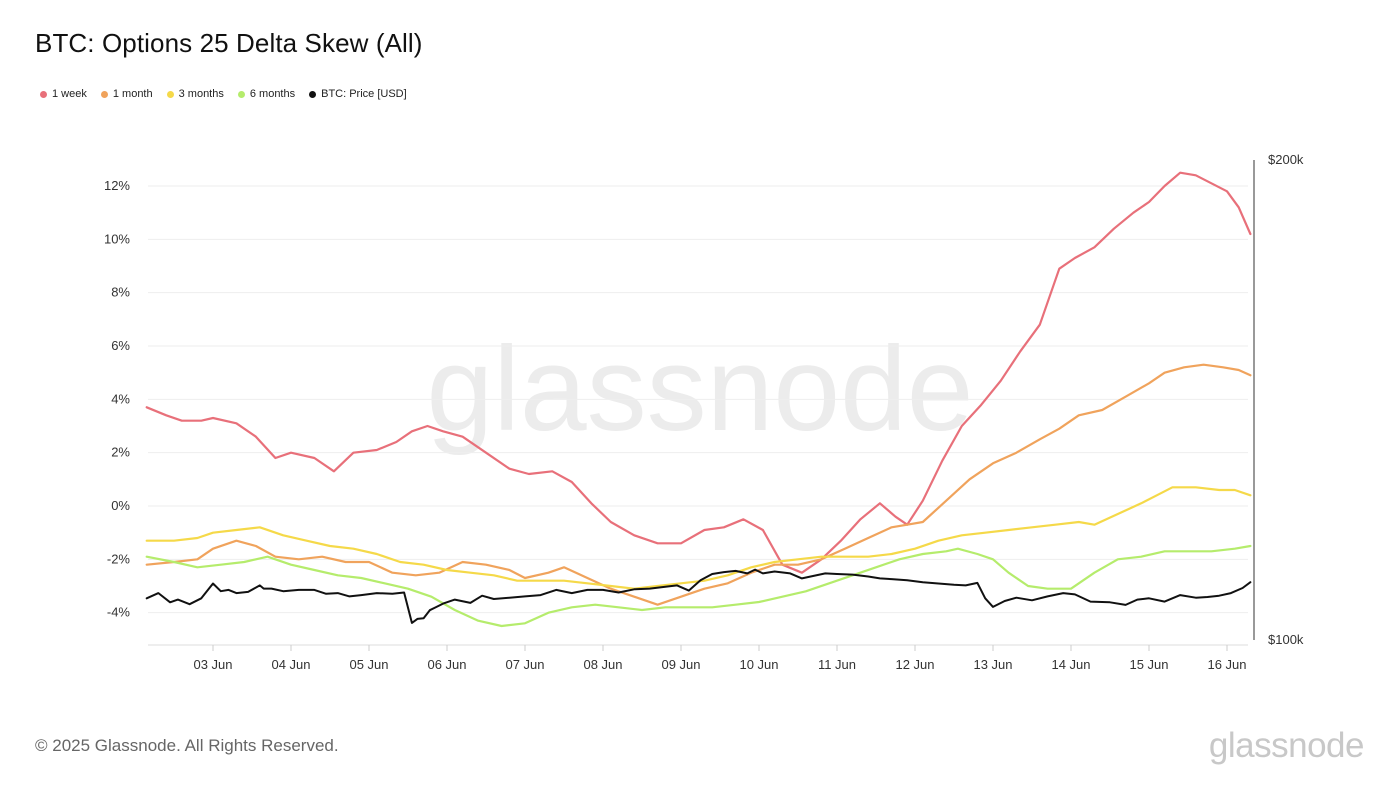 The height and width of the screenshot is (787, 1400). Describe the element at coordinates (120, 345) in the screenshot. I see `y-tick-label: 6%` at that location.